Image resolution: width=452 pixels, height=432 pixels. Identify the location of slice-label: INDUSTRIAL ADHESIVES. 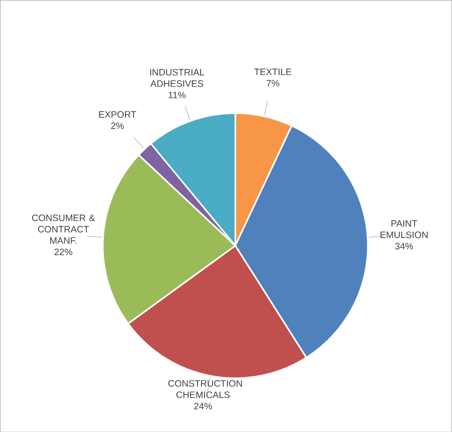
(177, 77).